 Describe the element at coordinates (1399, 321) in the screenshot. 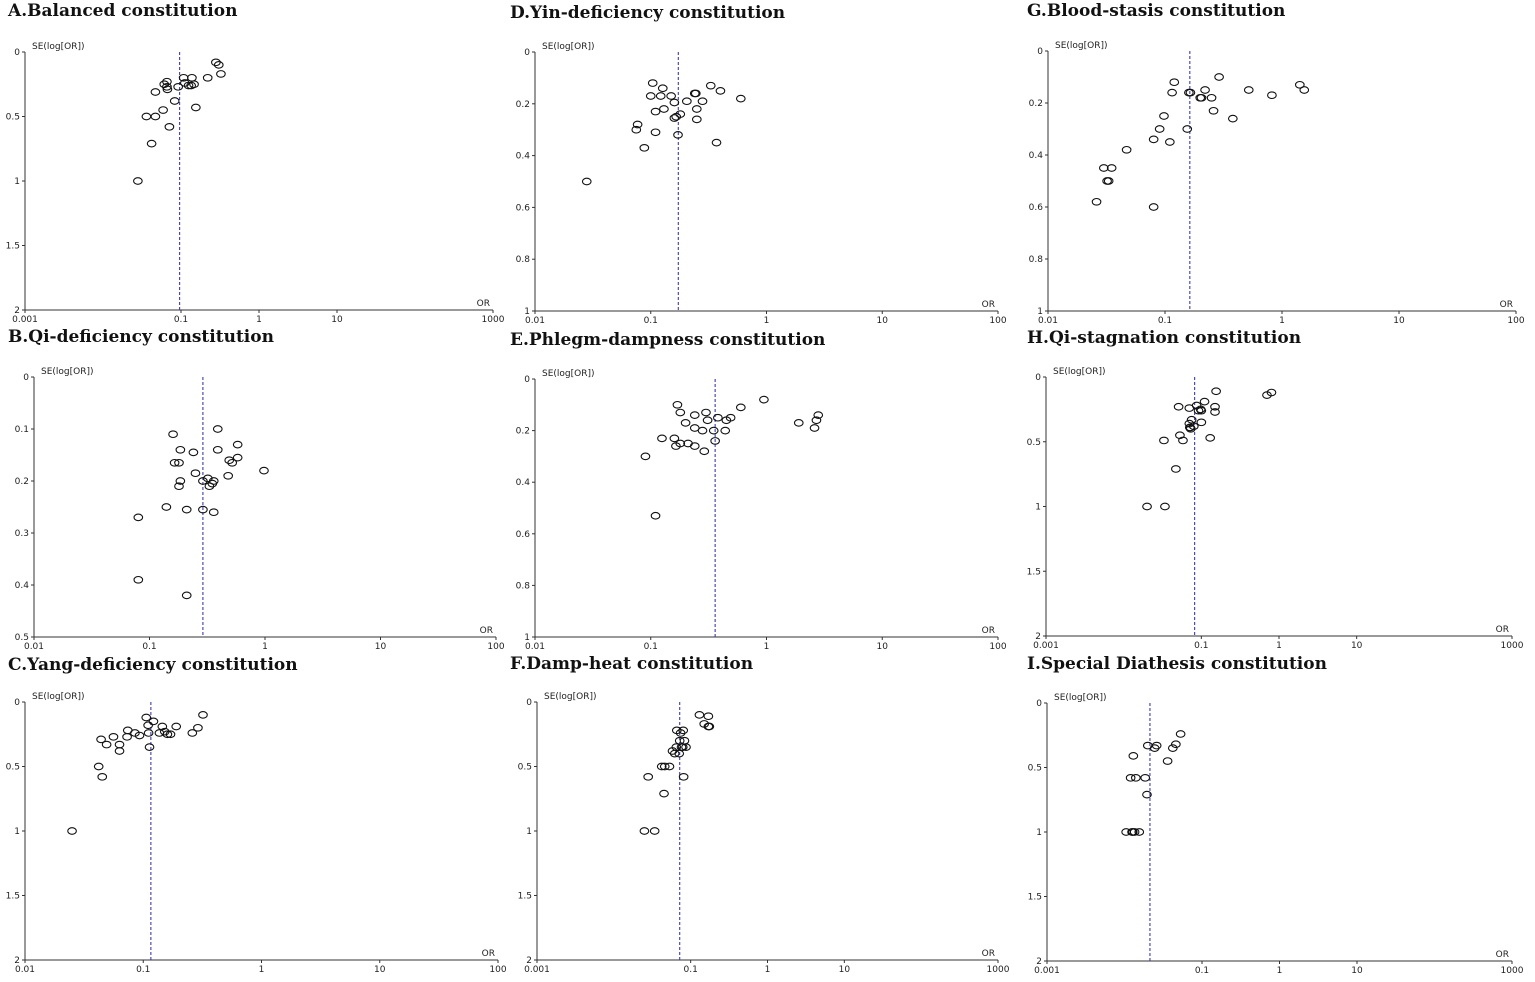

I see `x-tick-label: 10` at that location.